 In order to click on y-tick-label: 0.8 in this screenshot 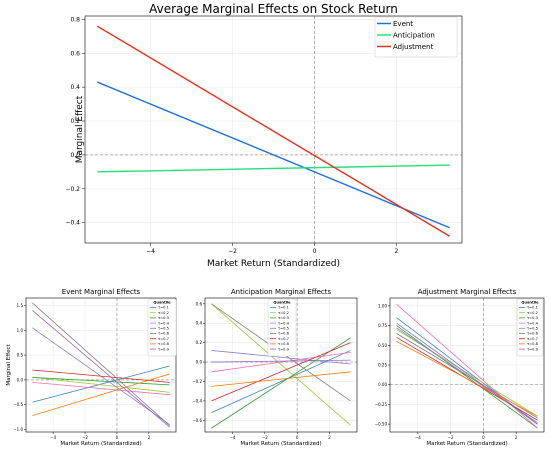, I will do `click(75, 19)`.